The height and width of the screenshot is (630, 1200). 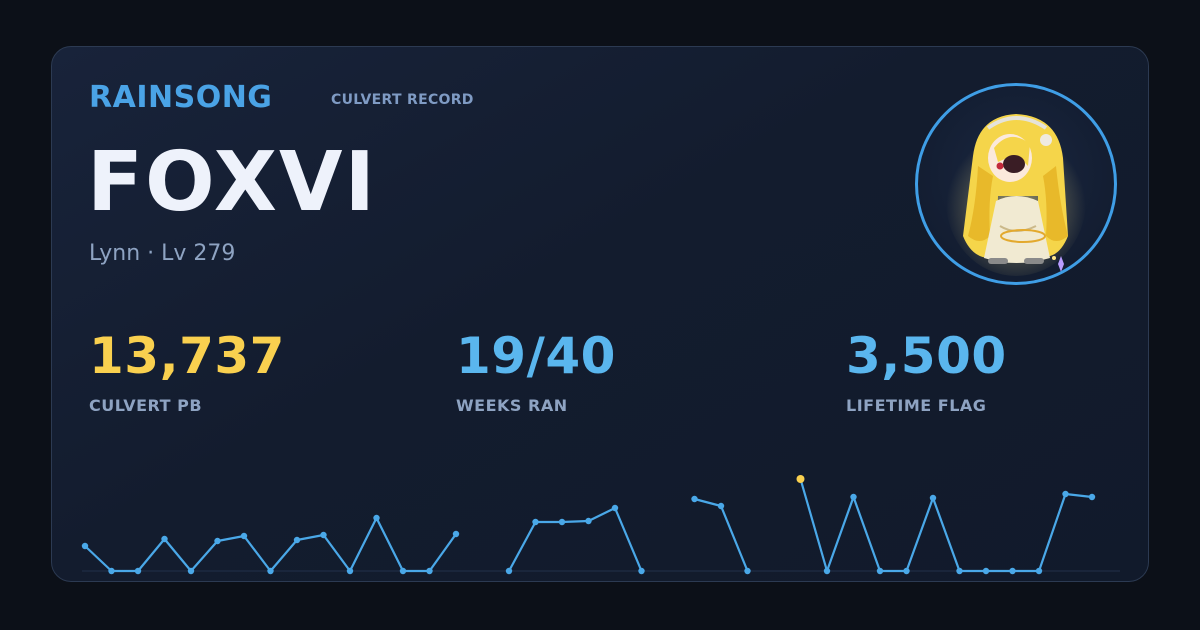 I want to click on lifetime-flag-label: LIFETIME FLAG, so click(x=916, y=405).